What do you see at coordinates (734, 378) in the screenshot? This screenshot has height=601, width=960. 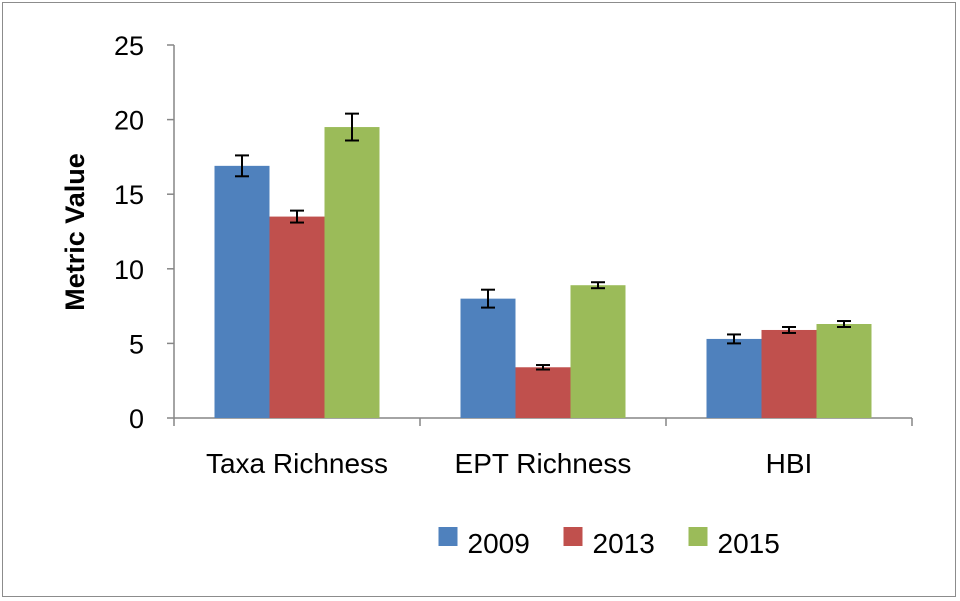 I see `bar-2009-hbi` at bounding box center [734, 378].